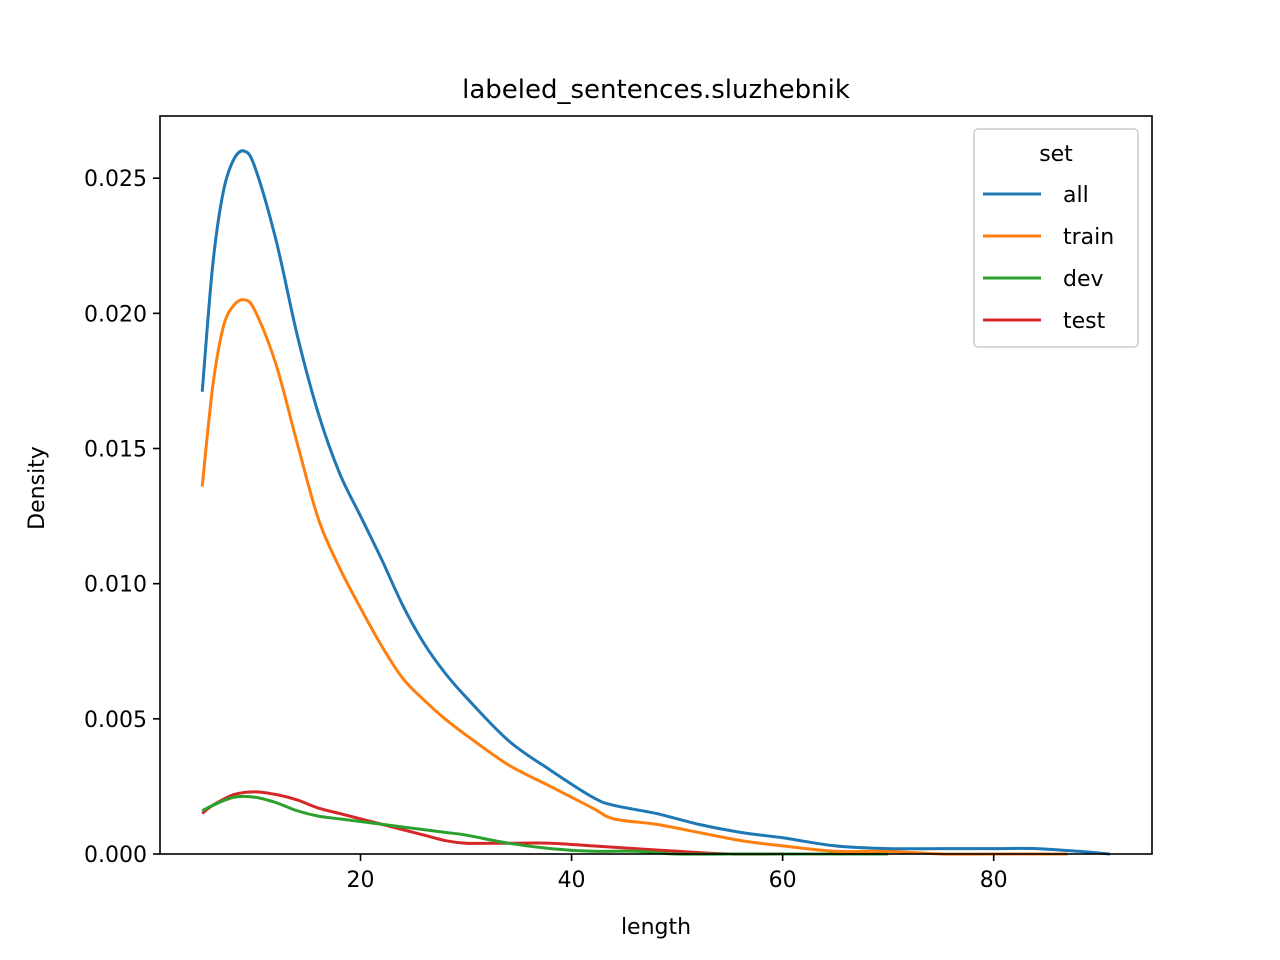 Image resolution: width=1280 pixels, height=960 pixels. Describe the element at coordinates (994, 880) in the screenshot. I see `x-tick-label: 80` at that location.